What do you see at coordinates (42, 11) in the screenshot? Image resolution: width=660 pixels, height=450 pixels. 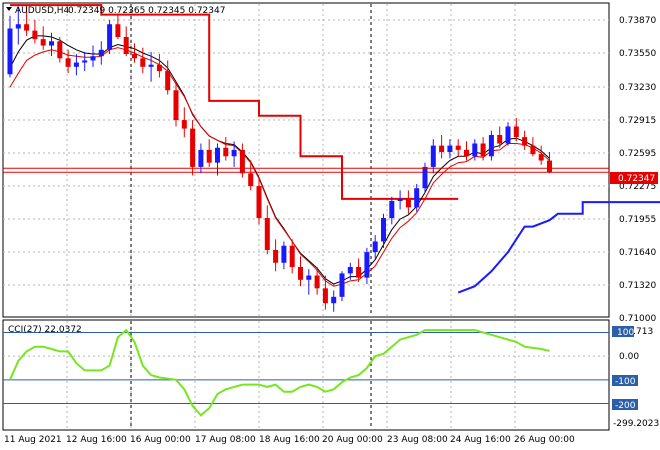 I see `symbol-label: AUDUSD,H4` at bounding box center [42, 11].